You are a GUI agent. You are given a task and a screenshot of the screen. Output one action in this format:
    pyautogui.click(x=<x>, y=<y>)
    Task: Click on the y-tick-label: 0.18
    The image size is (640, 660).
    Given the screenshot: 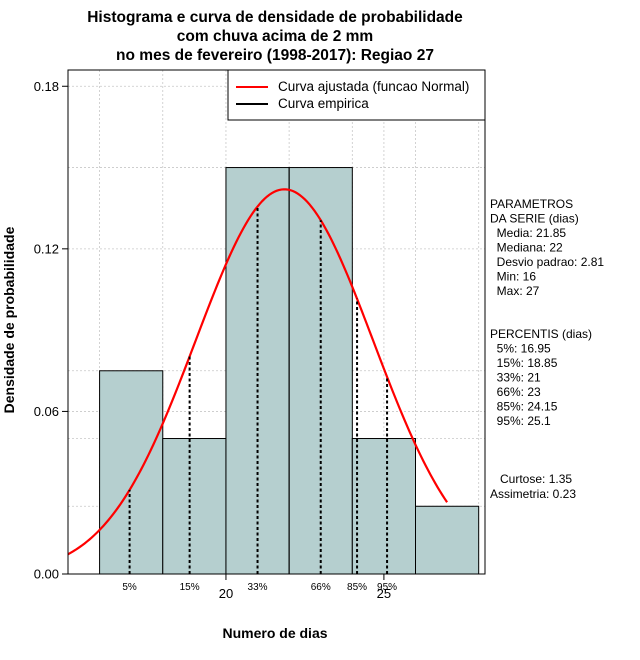 What is the action you would take?
    pyautogui.click(x=46, y=86)
    